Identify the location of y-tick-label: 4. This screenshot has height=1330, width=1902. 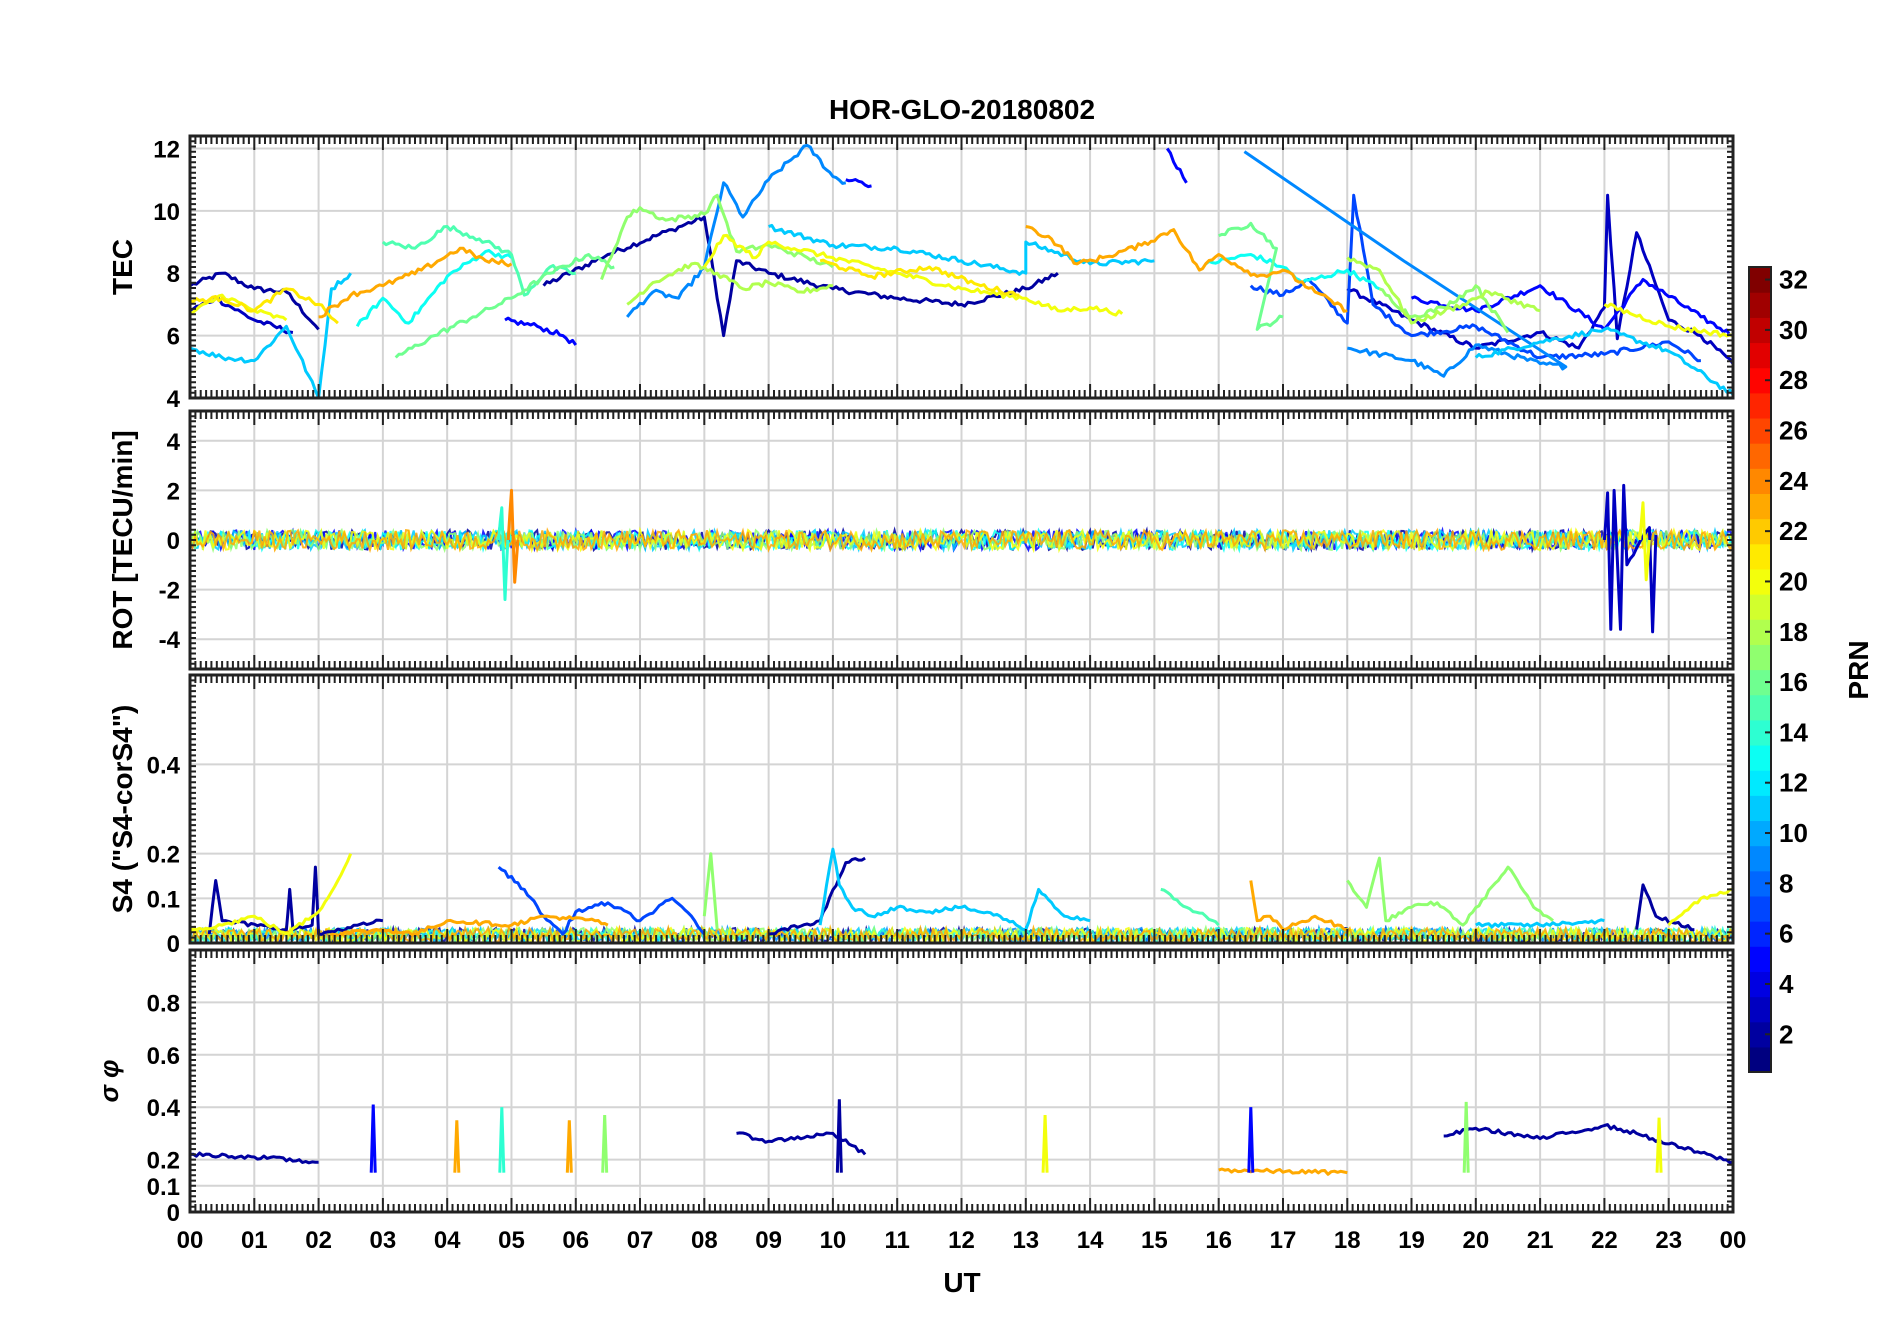
(174, 399).